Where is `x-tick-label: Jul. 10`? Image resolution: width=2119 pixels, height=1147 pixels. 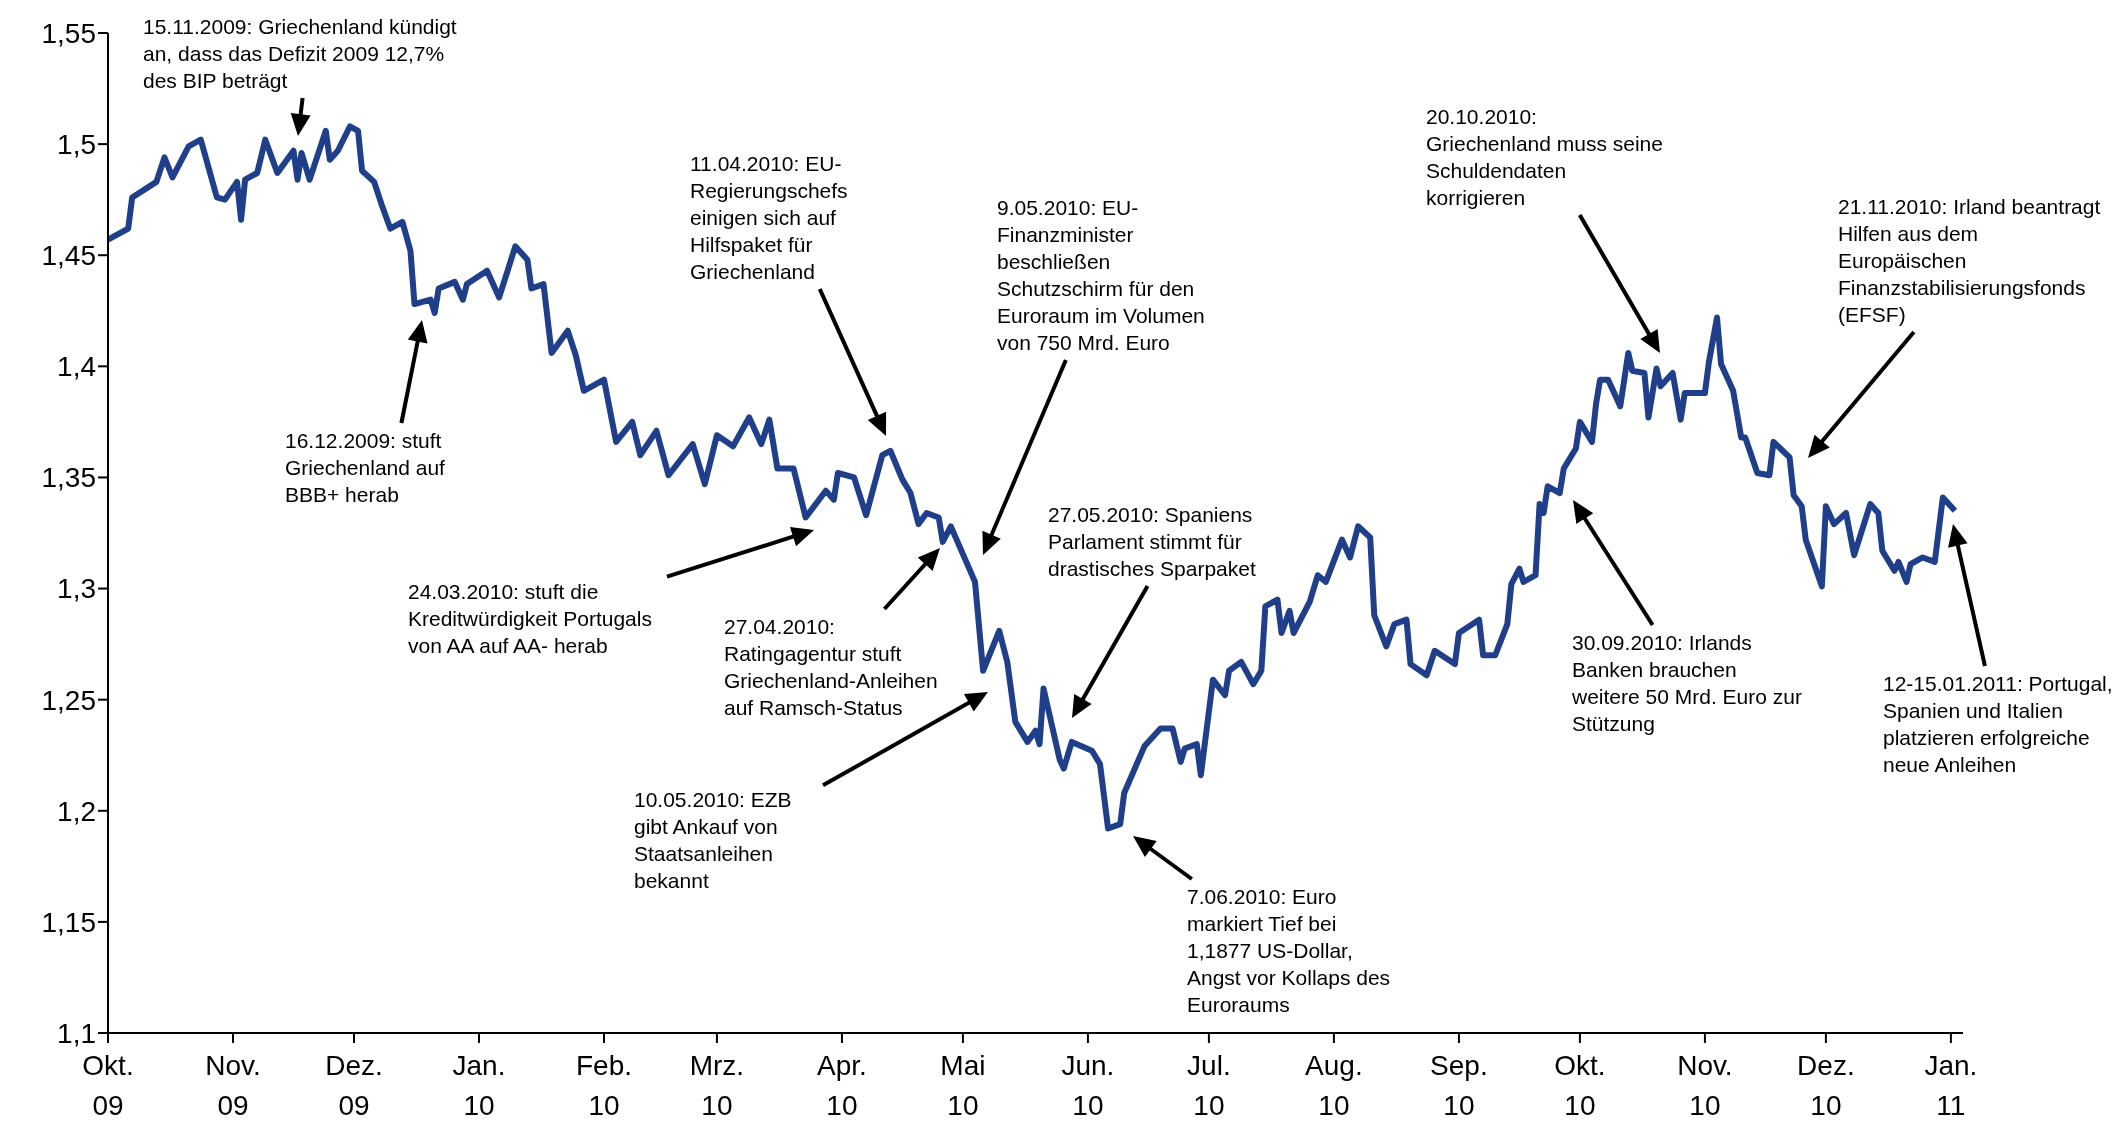
x-tick-label: Jul. 10 is located at coordinates (1209, 1085).